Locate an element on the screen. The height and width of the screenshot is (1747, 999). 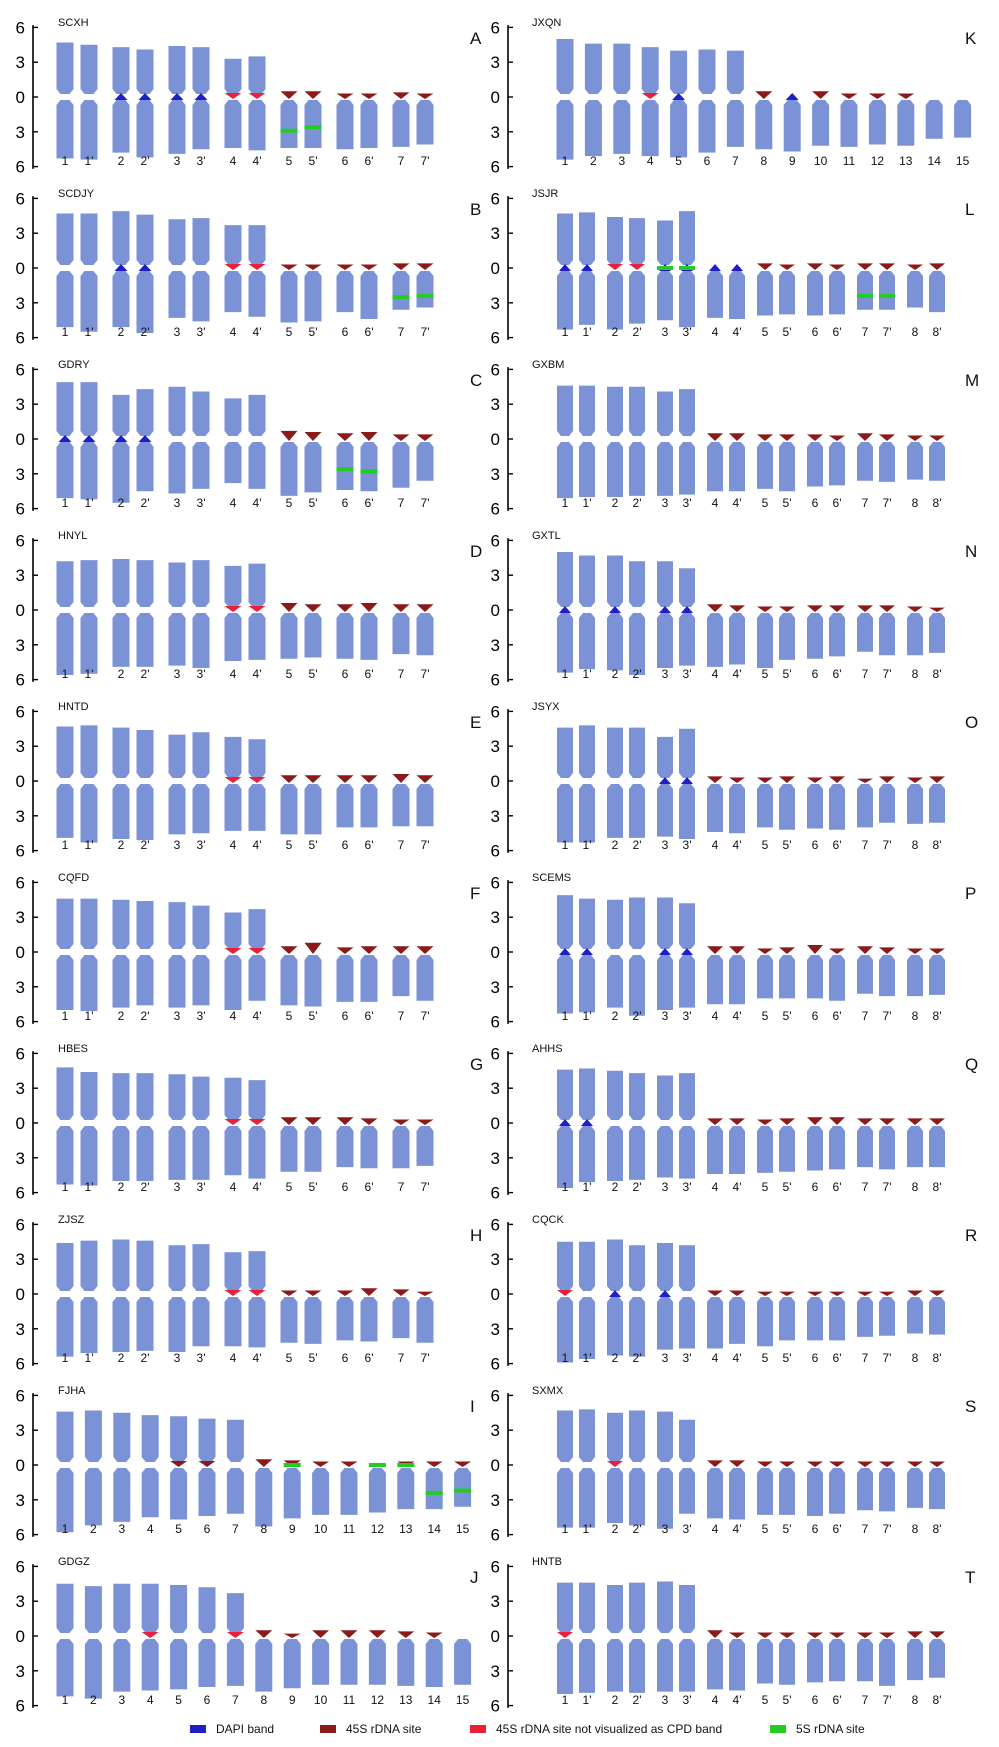
chromosome-label: 2' is located at coordinates (637, 845).